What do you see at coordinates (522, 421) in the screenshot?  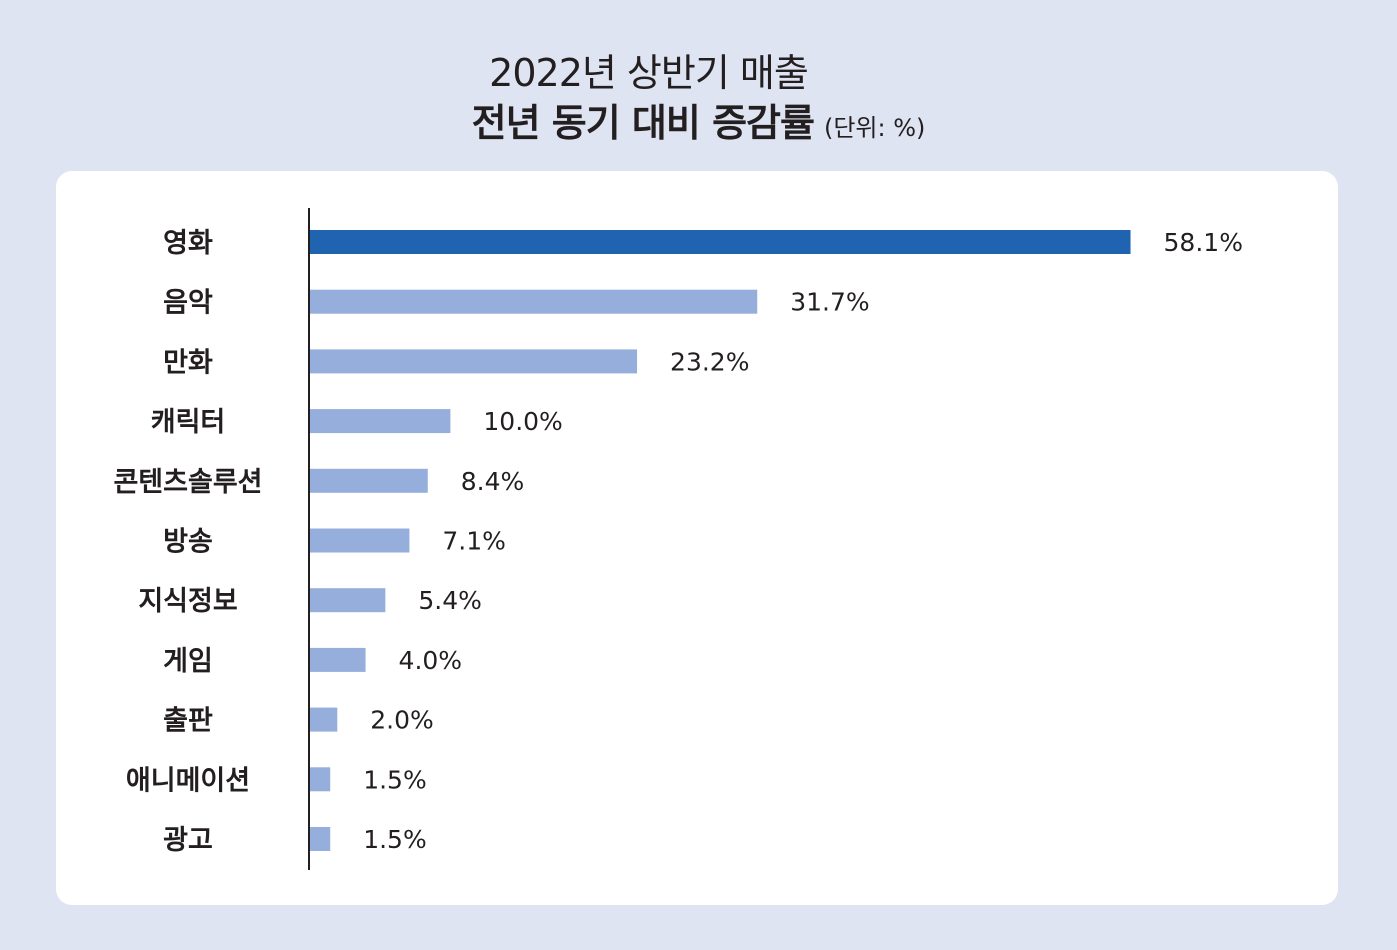 I see `value-label: 10.0%` at bounding box center [522, 421].